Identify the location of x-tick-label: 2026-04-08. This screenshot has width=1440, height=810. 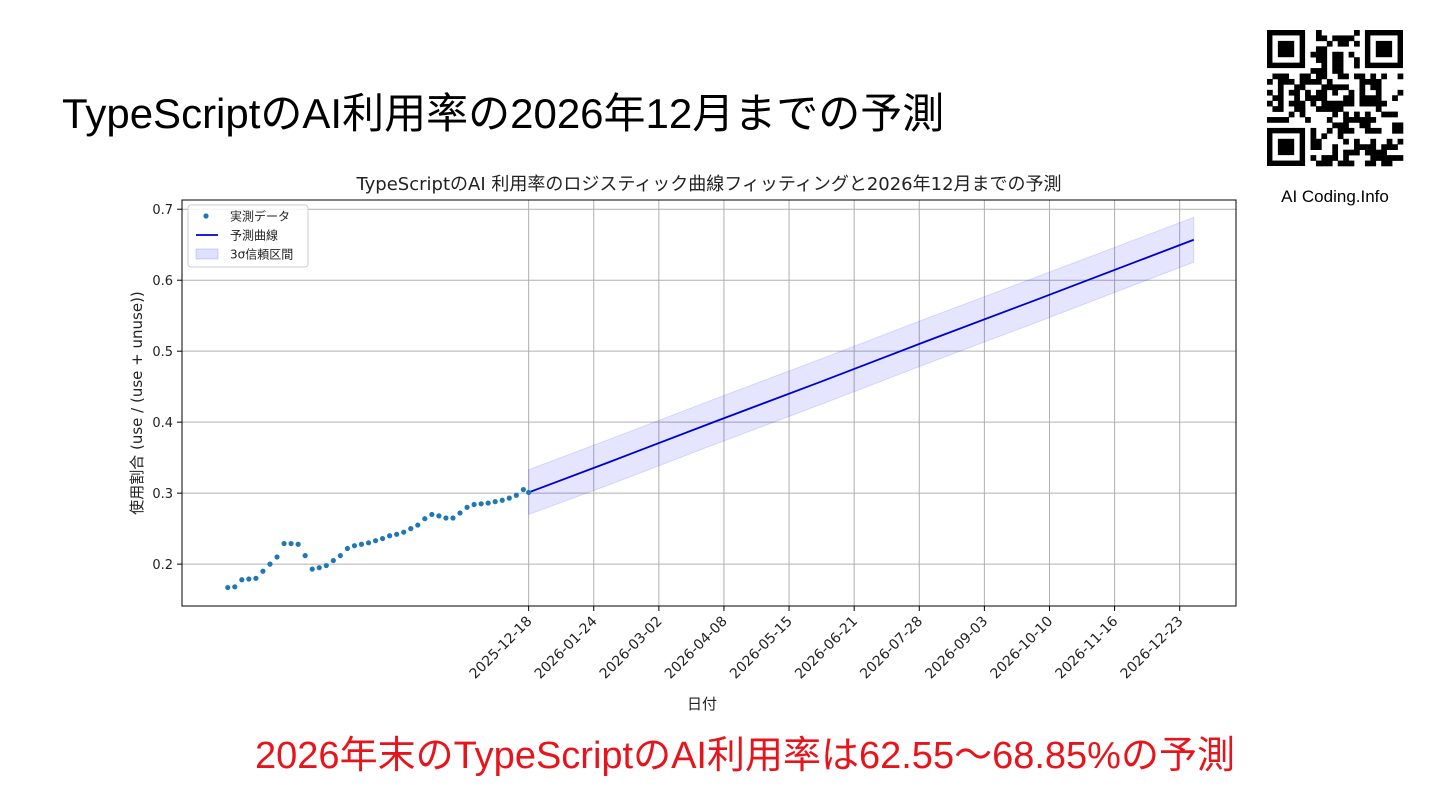
(696, 648).